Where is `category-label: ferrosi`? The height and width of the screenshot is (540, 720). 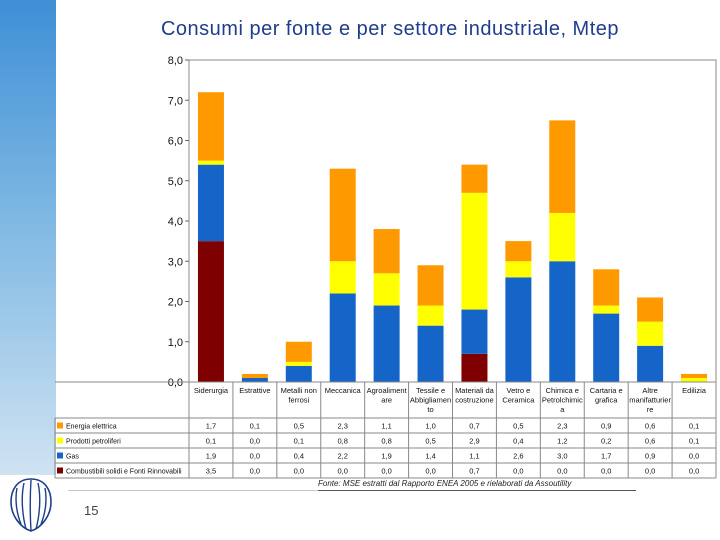
category-label: ferrosi is located at coordinates (298, 400).